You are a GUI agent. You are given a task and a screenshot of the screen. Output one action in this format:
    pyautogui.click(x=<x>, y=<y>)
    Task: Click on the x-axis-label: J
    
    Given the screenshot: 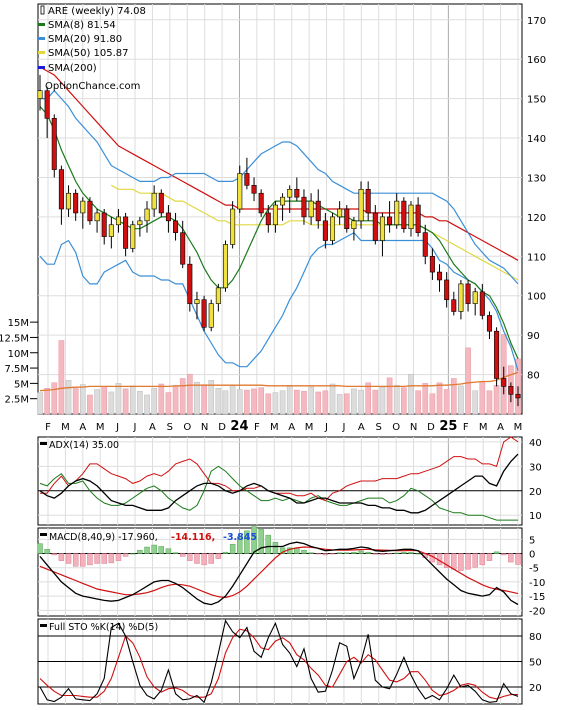 What is the action you would take?
    pyautogui.click(x=135, y=427)
    